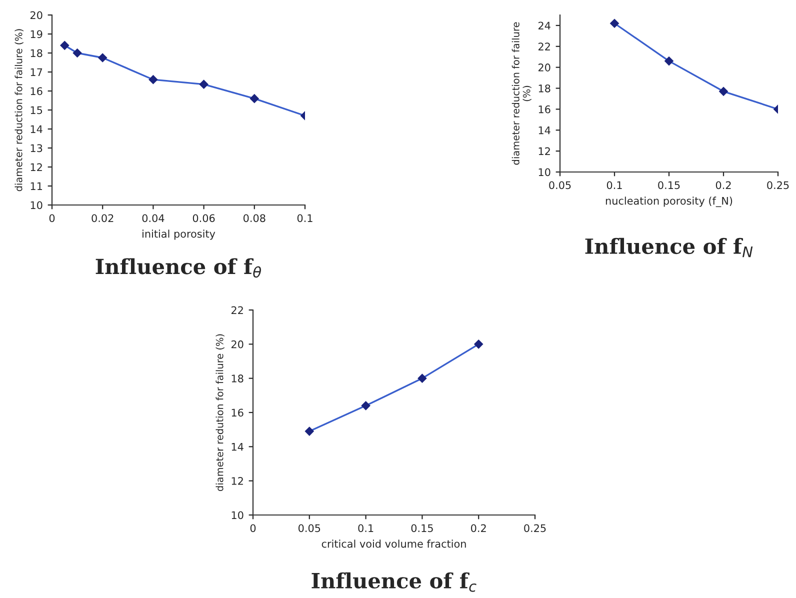 Image resolution: width=796 pixels, height=598 pixels. I want to click on y-tick-label: 24, so click(544, 26).